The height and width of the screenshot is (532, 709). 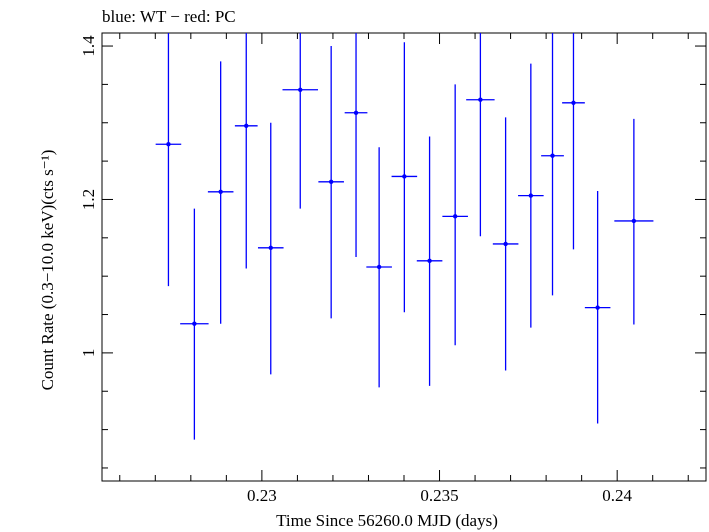 What do you see at coordinates (617, 495) in the screenshot?
I see `x-tick-label: 0.24` at bounding box center [617, 495].